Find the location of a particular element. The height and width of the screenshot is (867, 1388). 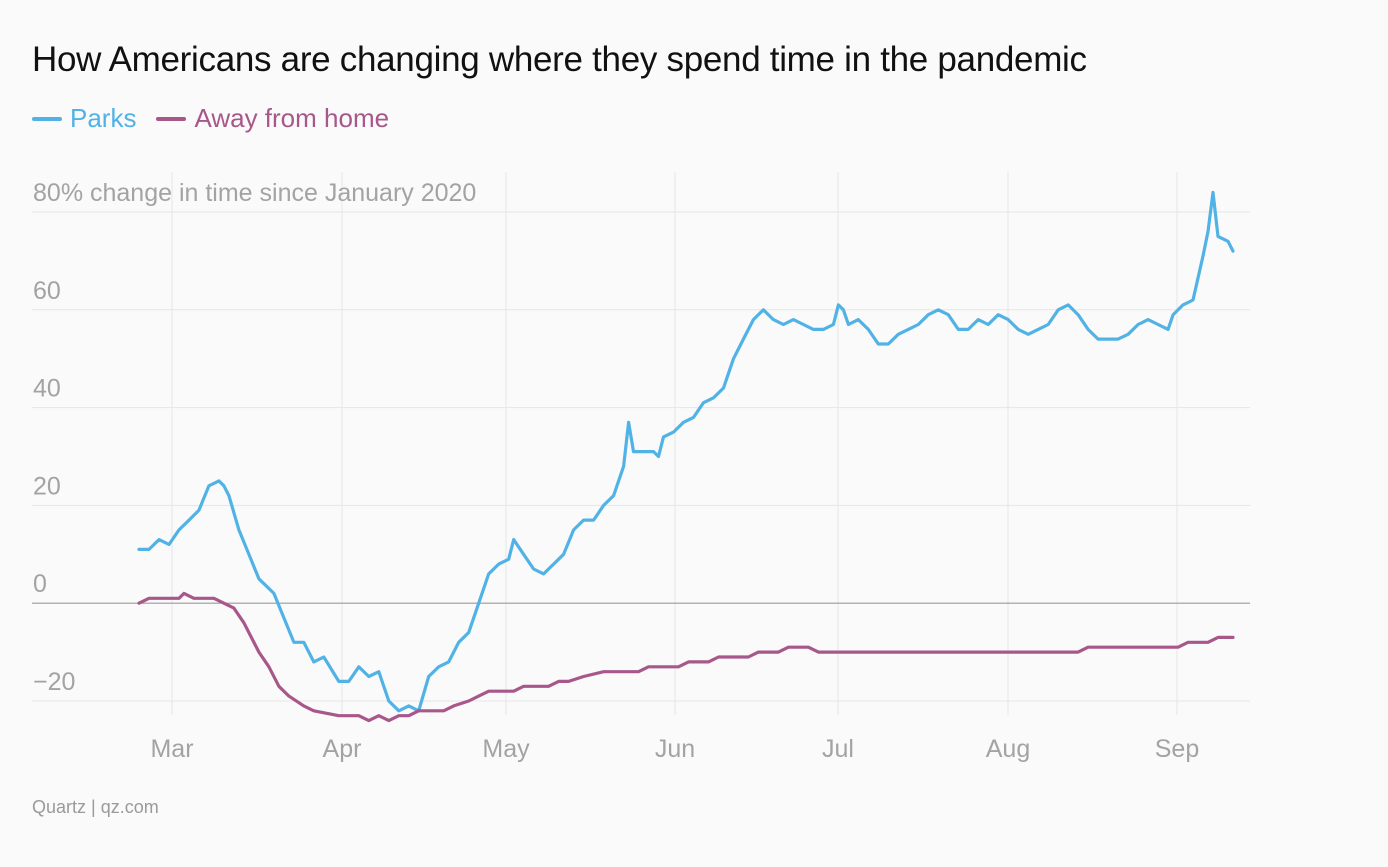

legend-swatch-away-from-home is located at coordinates (171, 118).